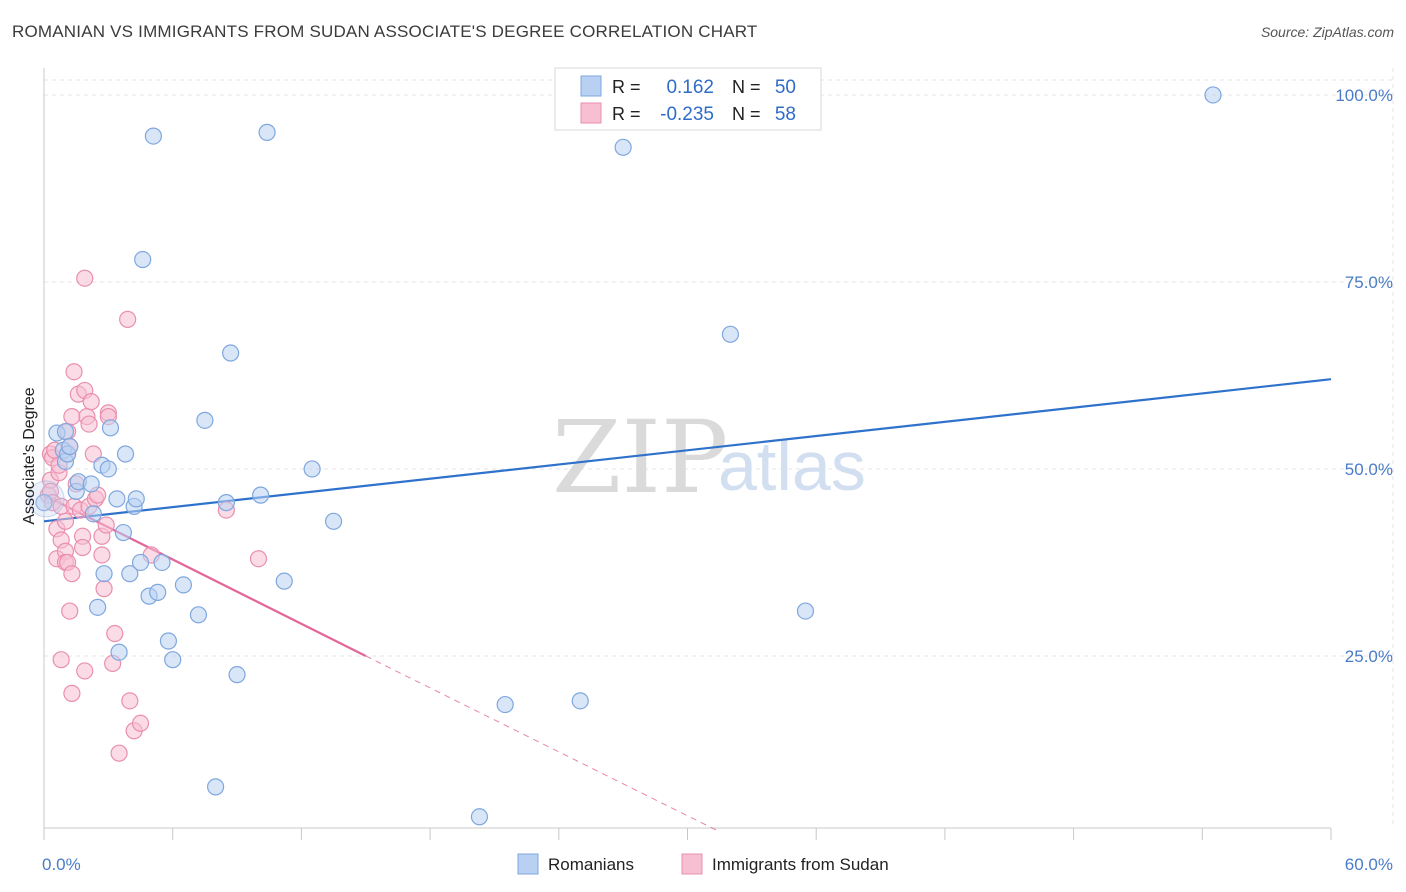 The image size is (1406, 892). Describe the element at coordinates (640, 457) in the screenshot. I see `watermark-zip: ZIP` at that location.